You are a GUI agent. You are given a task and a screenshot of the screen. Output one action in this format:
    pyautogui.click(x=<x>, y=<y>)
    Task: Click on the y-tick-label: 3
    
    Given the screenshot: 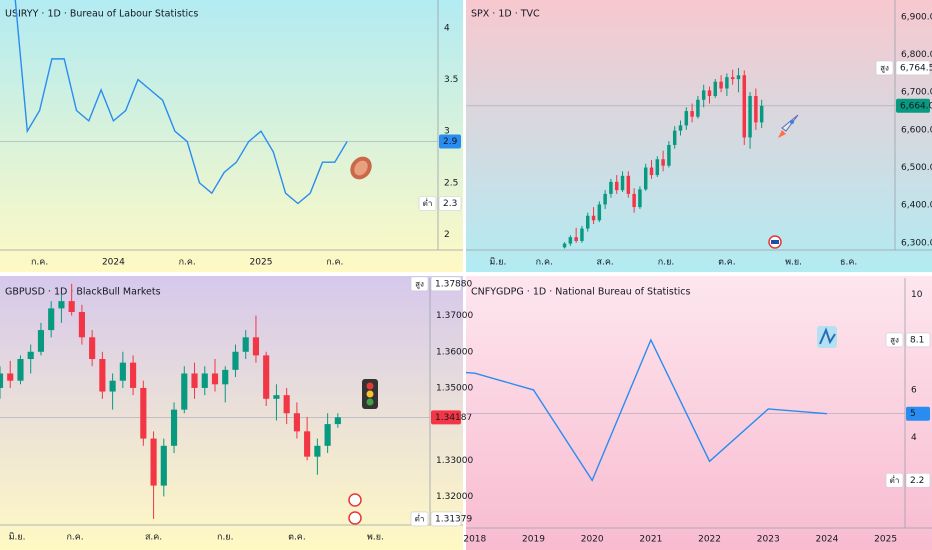 What is the action you would take?
    pyautogui.click(x=447, y=132)
    